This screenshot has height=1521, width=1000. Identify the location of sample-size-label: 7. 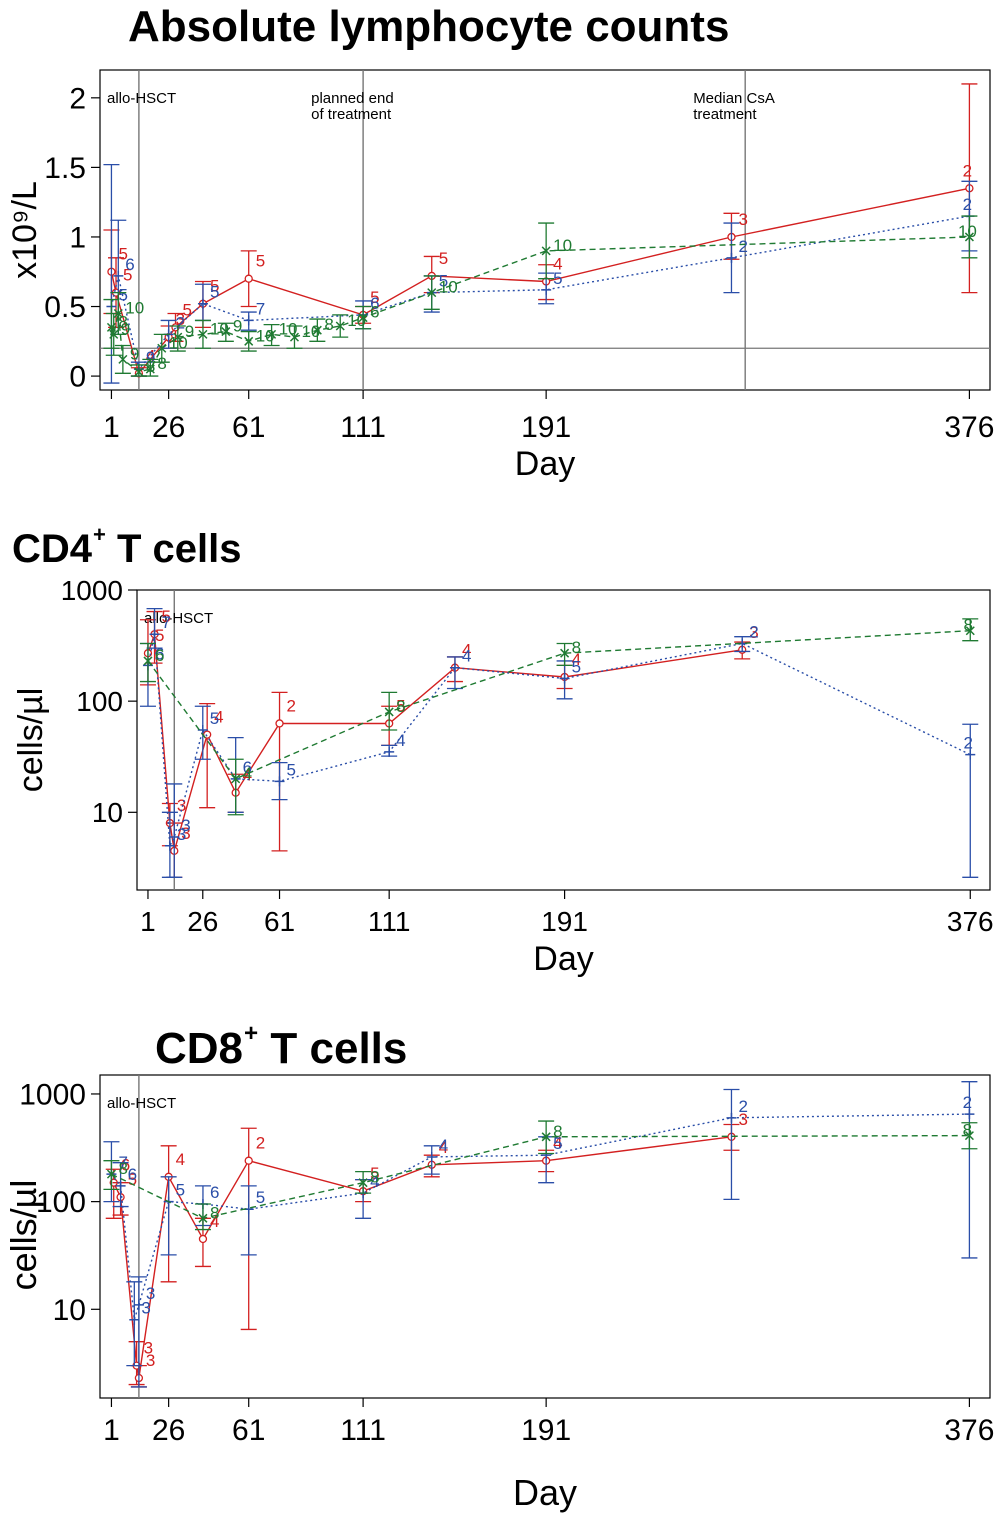
(260, 308).